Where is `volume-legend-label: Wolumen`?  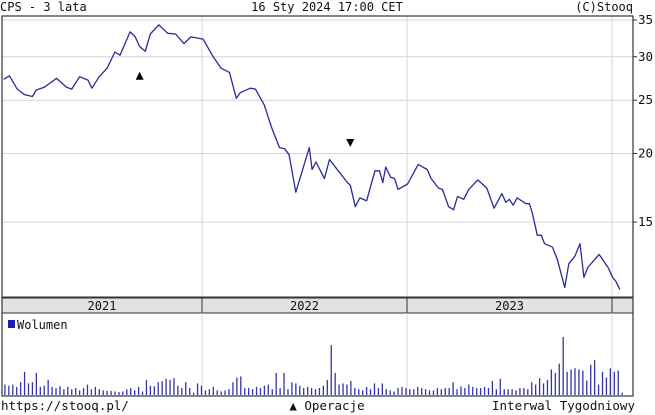 volume-legend-label: Wolumen is located at coordinates (42, 325).